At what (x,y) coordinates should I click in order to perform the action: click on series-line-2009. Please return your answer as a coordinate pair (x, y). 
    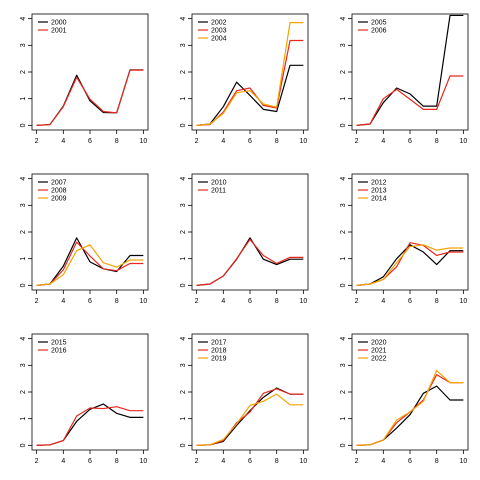
    Looking at the image, I should click on (90, 265).